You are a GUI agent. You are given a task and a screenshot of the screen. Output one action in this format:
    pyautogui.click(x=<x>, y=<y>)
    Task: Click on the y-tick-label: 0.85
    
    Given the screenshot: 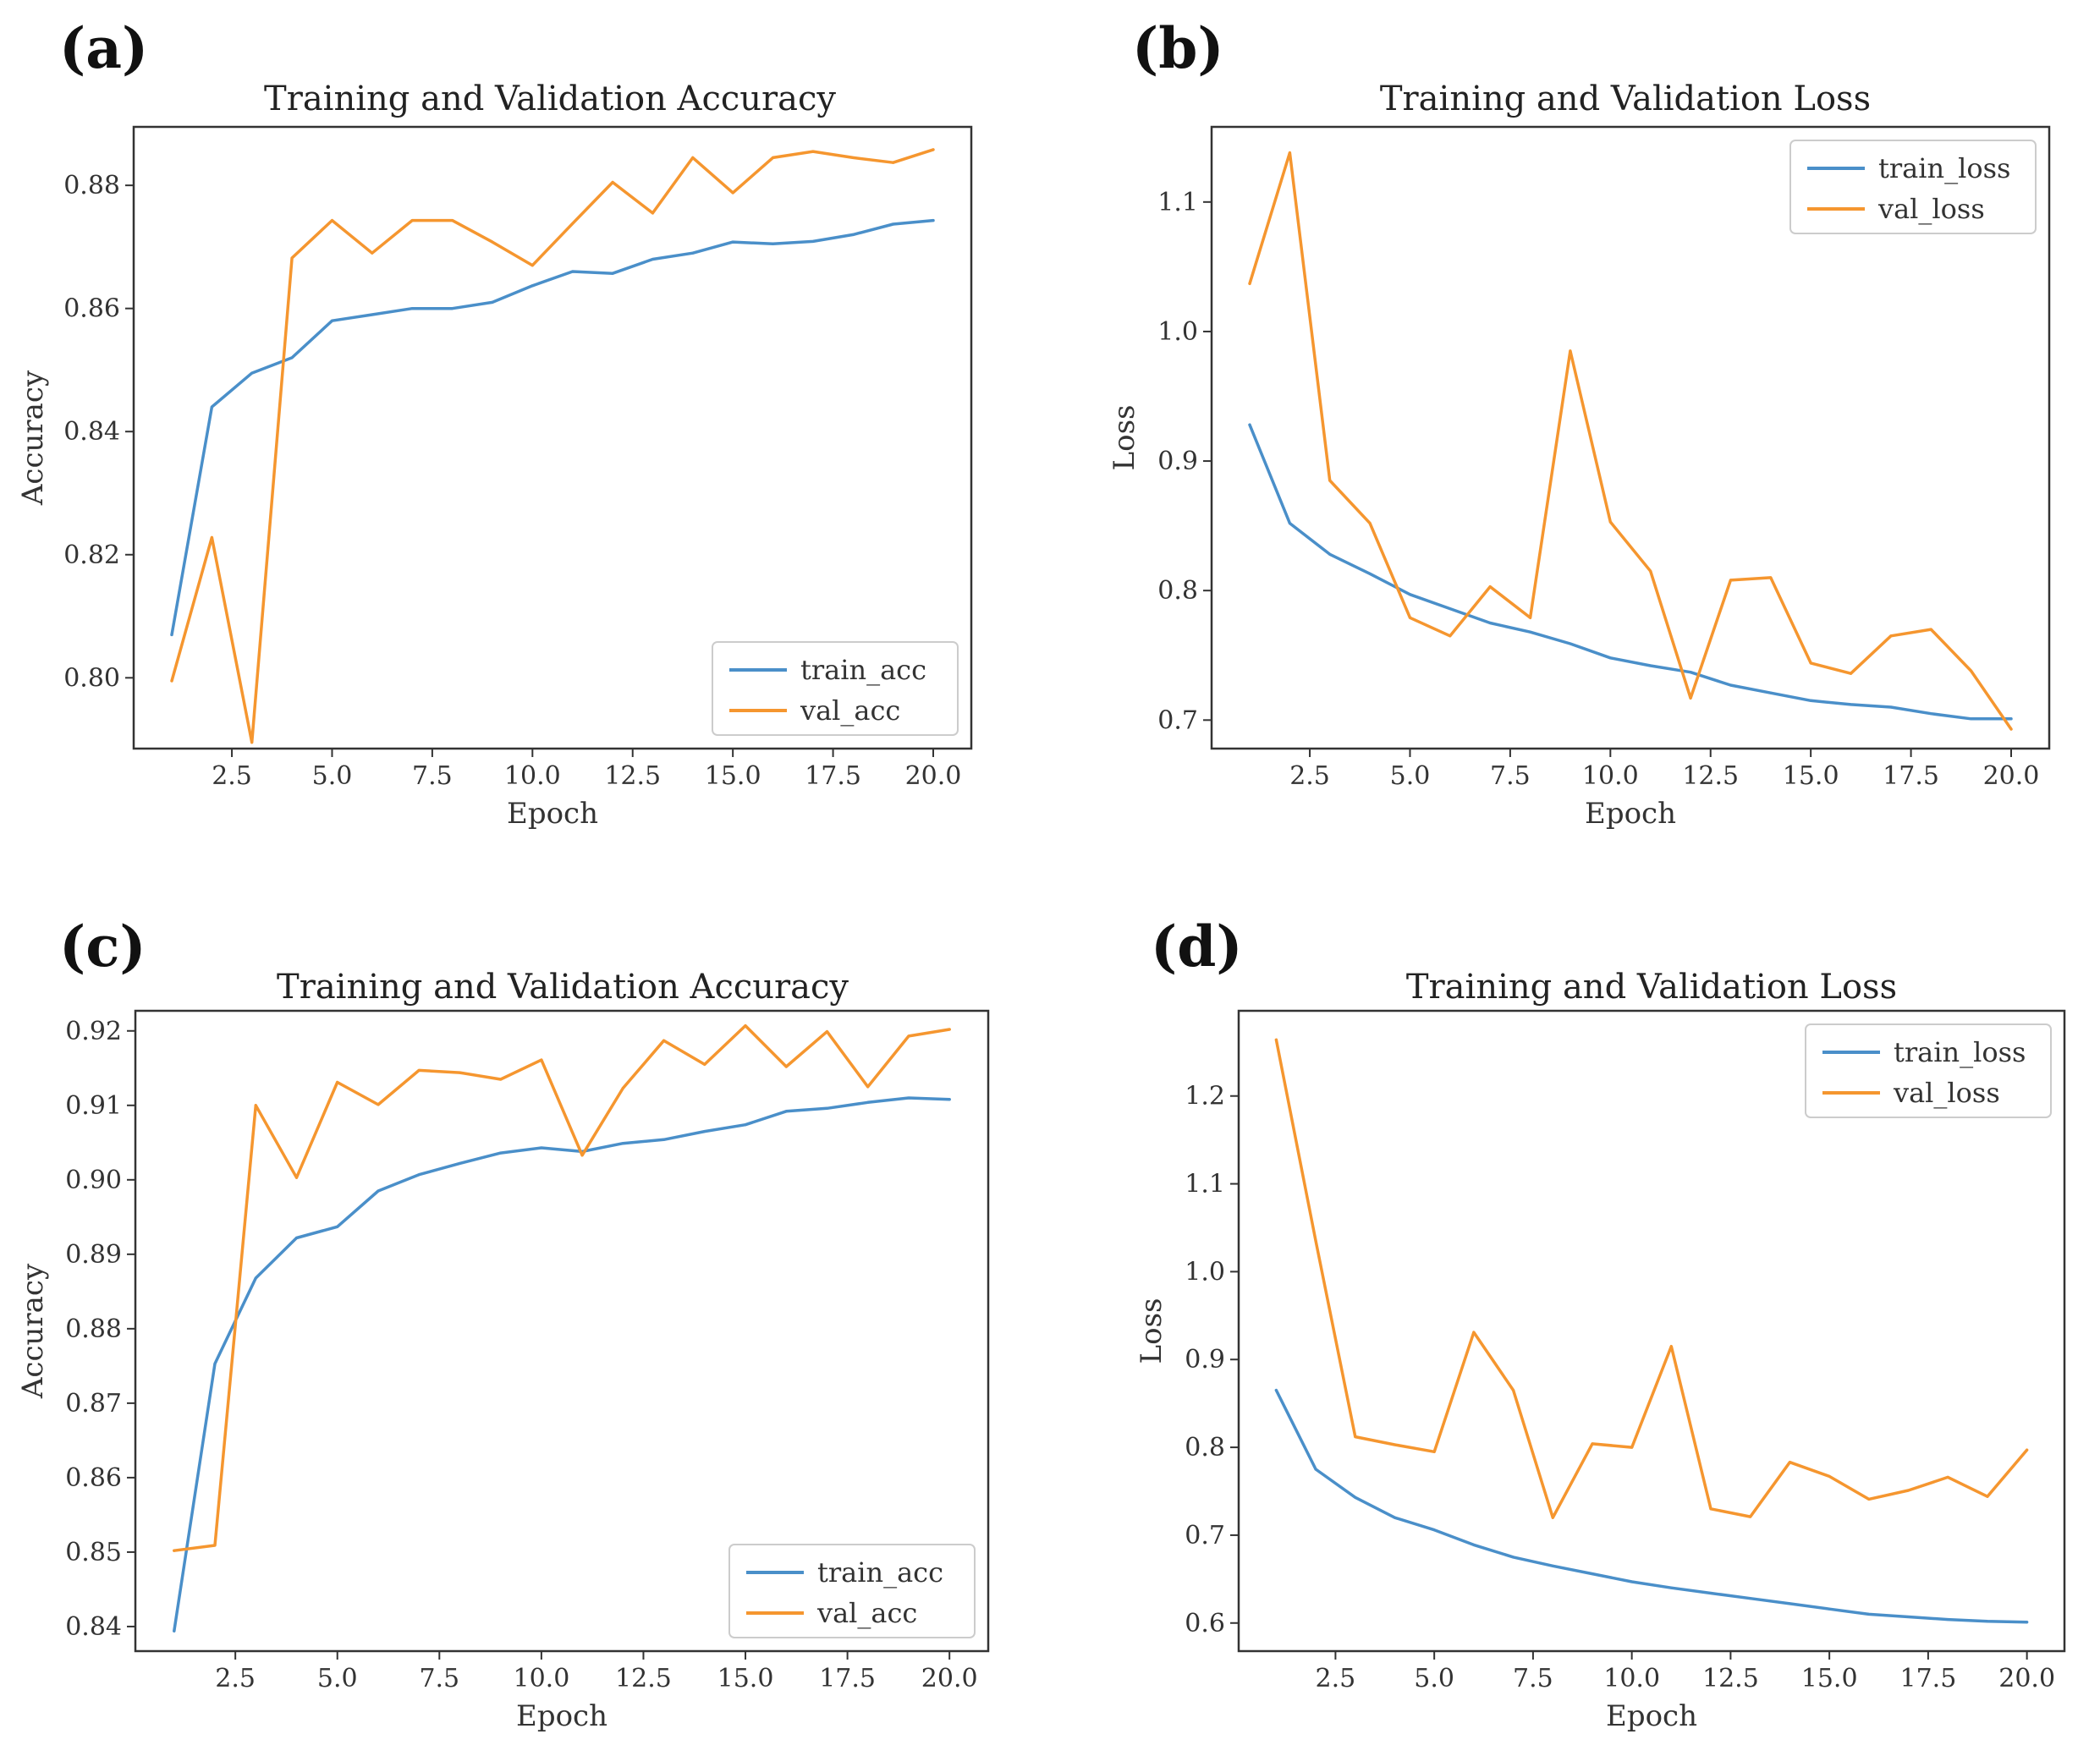 What is the action you would take?
    pyautogui.click(x=94, y=1553)
    